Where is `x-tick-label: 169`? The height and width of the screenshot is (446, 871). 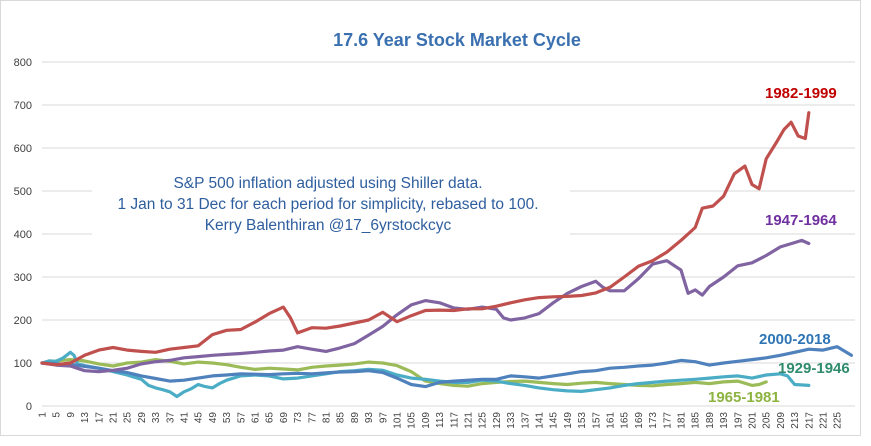
x-tick-label: 169 is located at coordinates (639, 420).